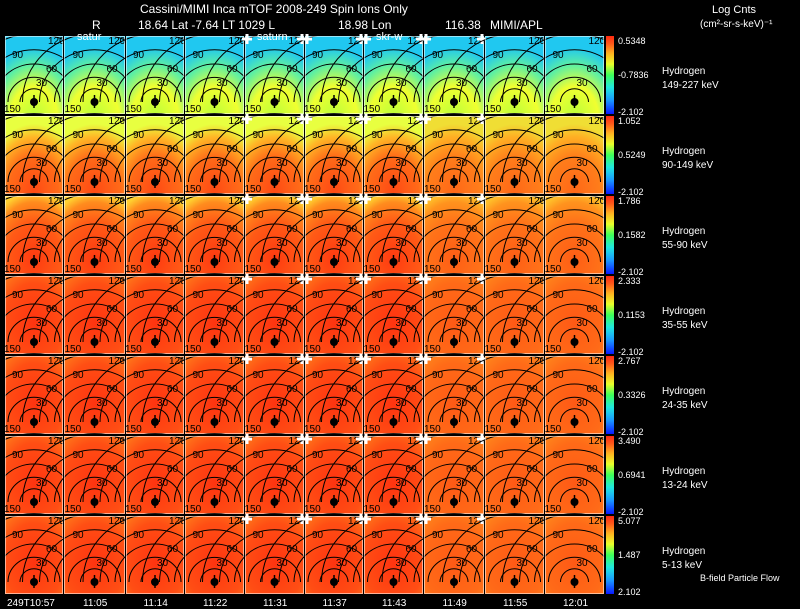 The image size is (800, 609). Describe the element at coordinates (633, 75) in the screenshot. I see `colorbar-mid: -0.7836` at that location.